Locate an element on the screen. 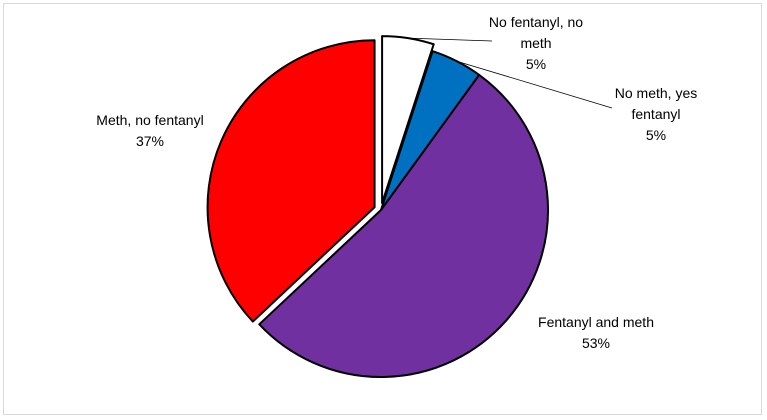 This screenshot has width=767, height=420. slice-label-meth-no-fentanyl: Meth, no fentanyl 37% is located at coordinates (149, 130).